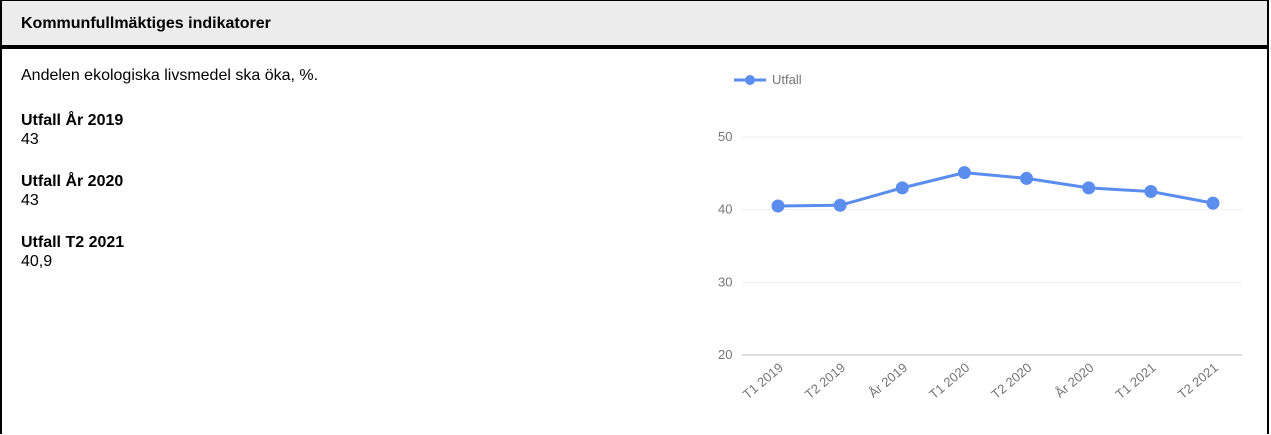  I want to click on item-value: 40,9, so click(37, 261).